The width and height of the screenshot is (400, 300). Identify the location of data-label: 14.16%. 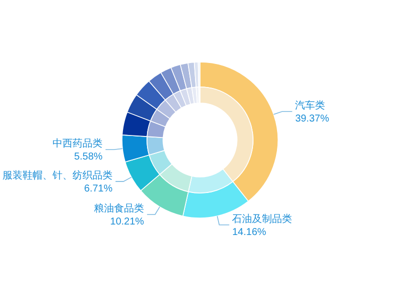
(249, 232).